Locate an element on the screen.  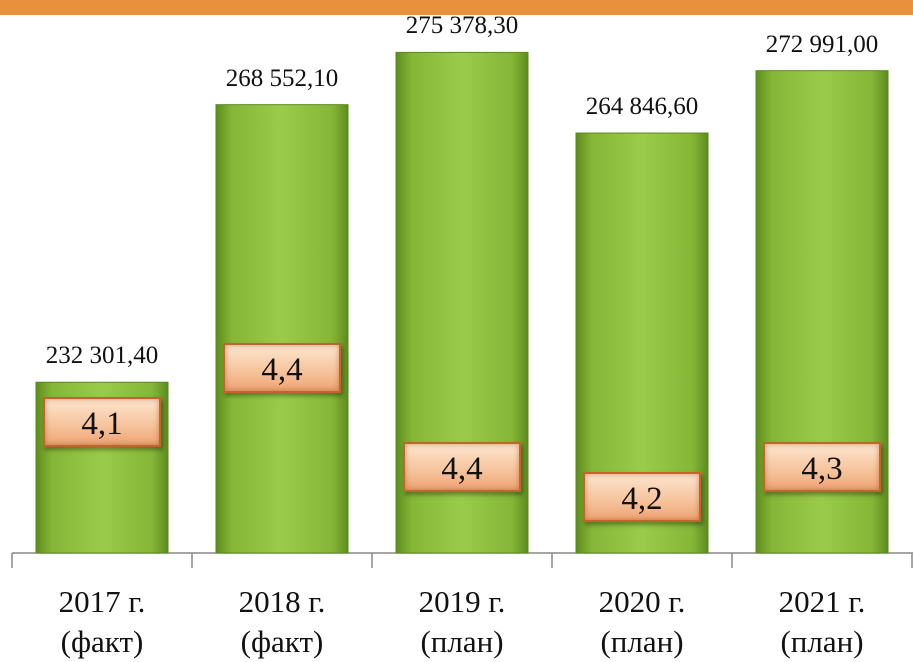
bar is located at coordinates (282, 329).